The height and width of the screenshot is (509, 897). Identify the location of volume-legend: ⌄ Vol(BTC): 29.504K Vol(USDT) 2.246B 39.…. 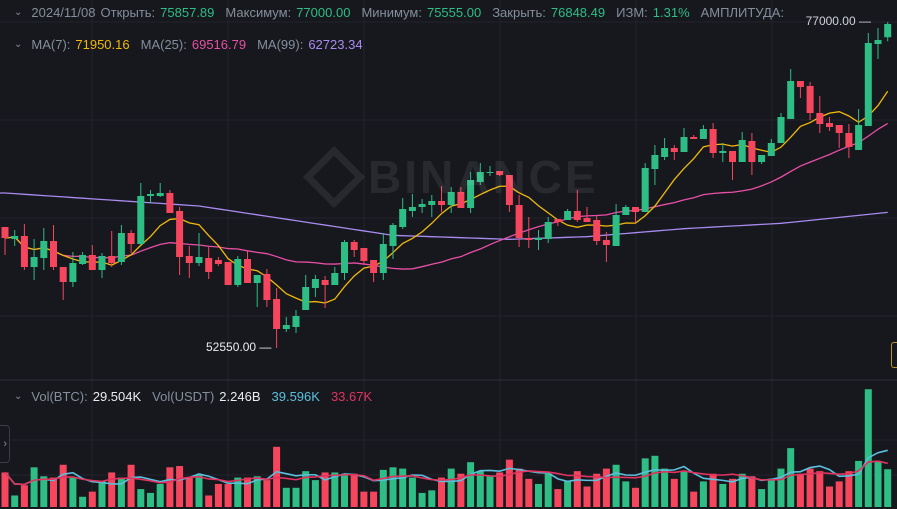
(196, 396).